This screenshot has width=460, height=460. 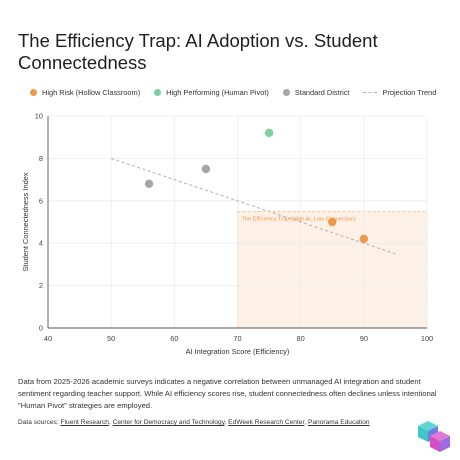 I want to click on y-axis-label: Student Connectedness Index, so click(x=25, y=221).